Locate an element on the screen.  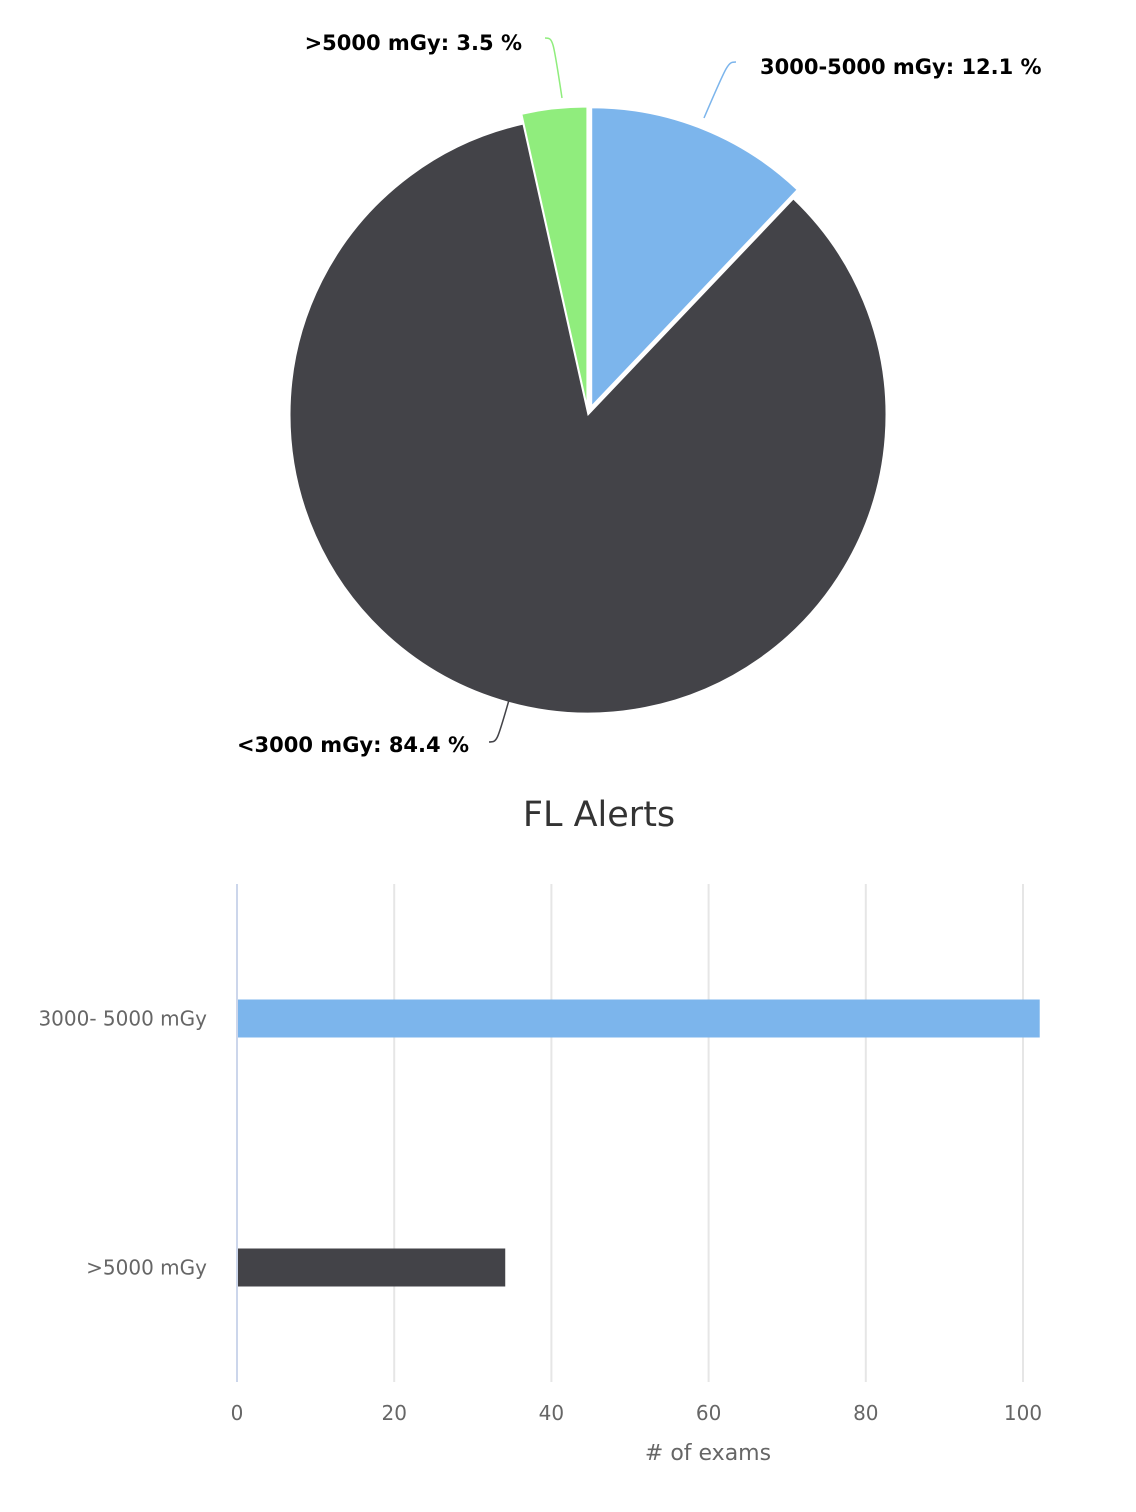
pie-connector-5000-mgy is located at coordinates (553, 68).